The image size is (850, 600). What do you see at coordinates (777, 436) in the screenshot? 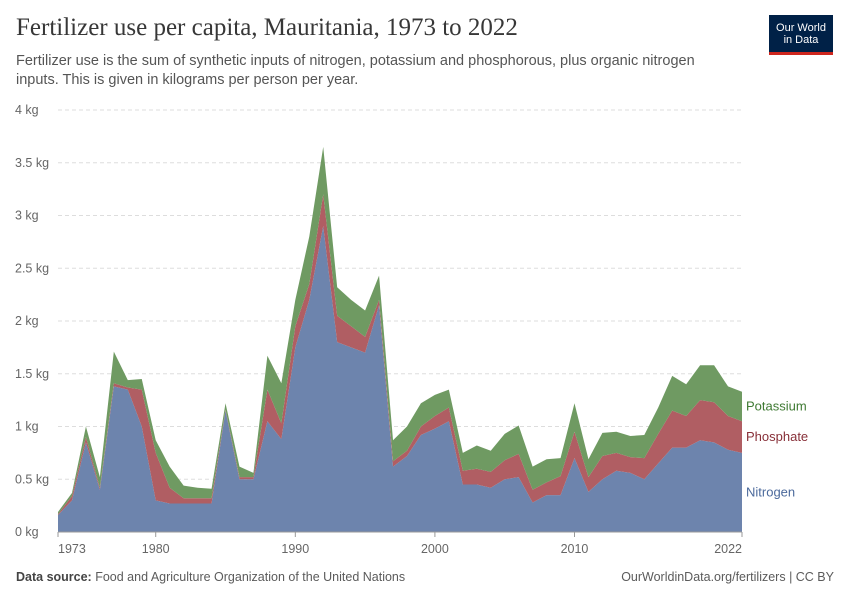
I see `series-label-phosphate: Phosphate` at bounding box center [777, 436].